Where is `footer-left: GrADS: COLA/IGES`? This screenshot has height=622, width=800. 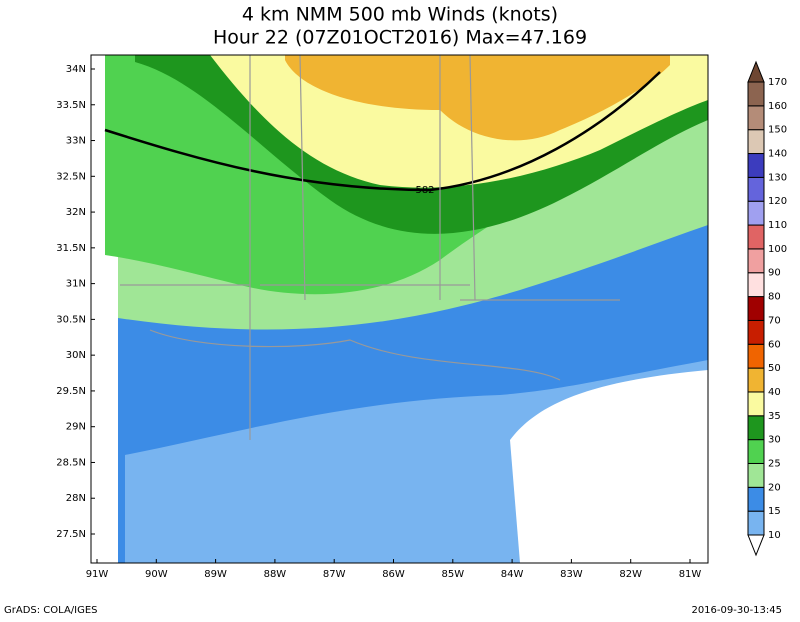 footer-left: GrADS: COLA/IGES is located at coordinates (51, 610).